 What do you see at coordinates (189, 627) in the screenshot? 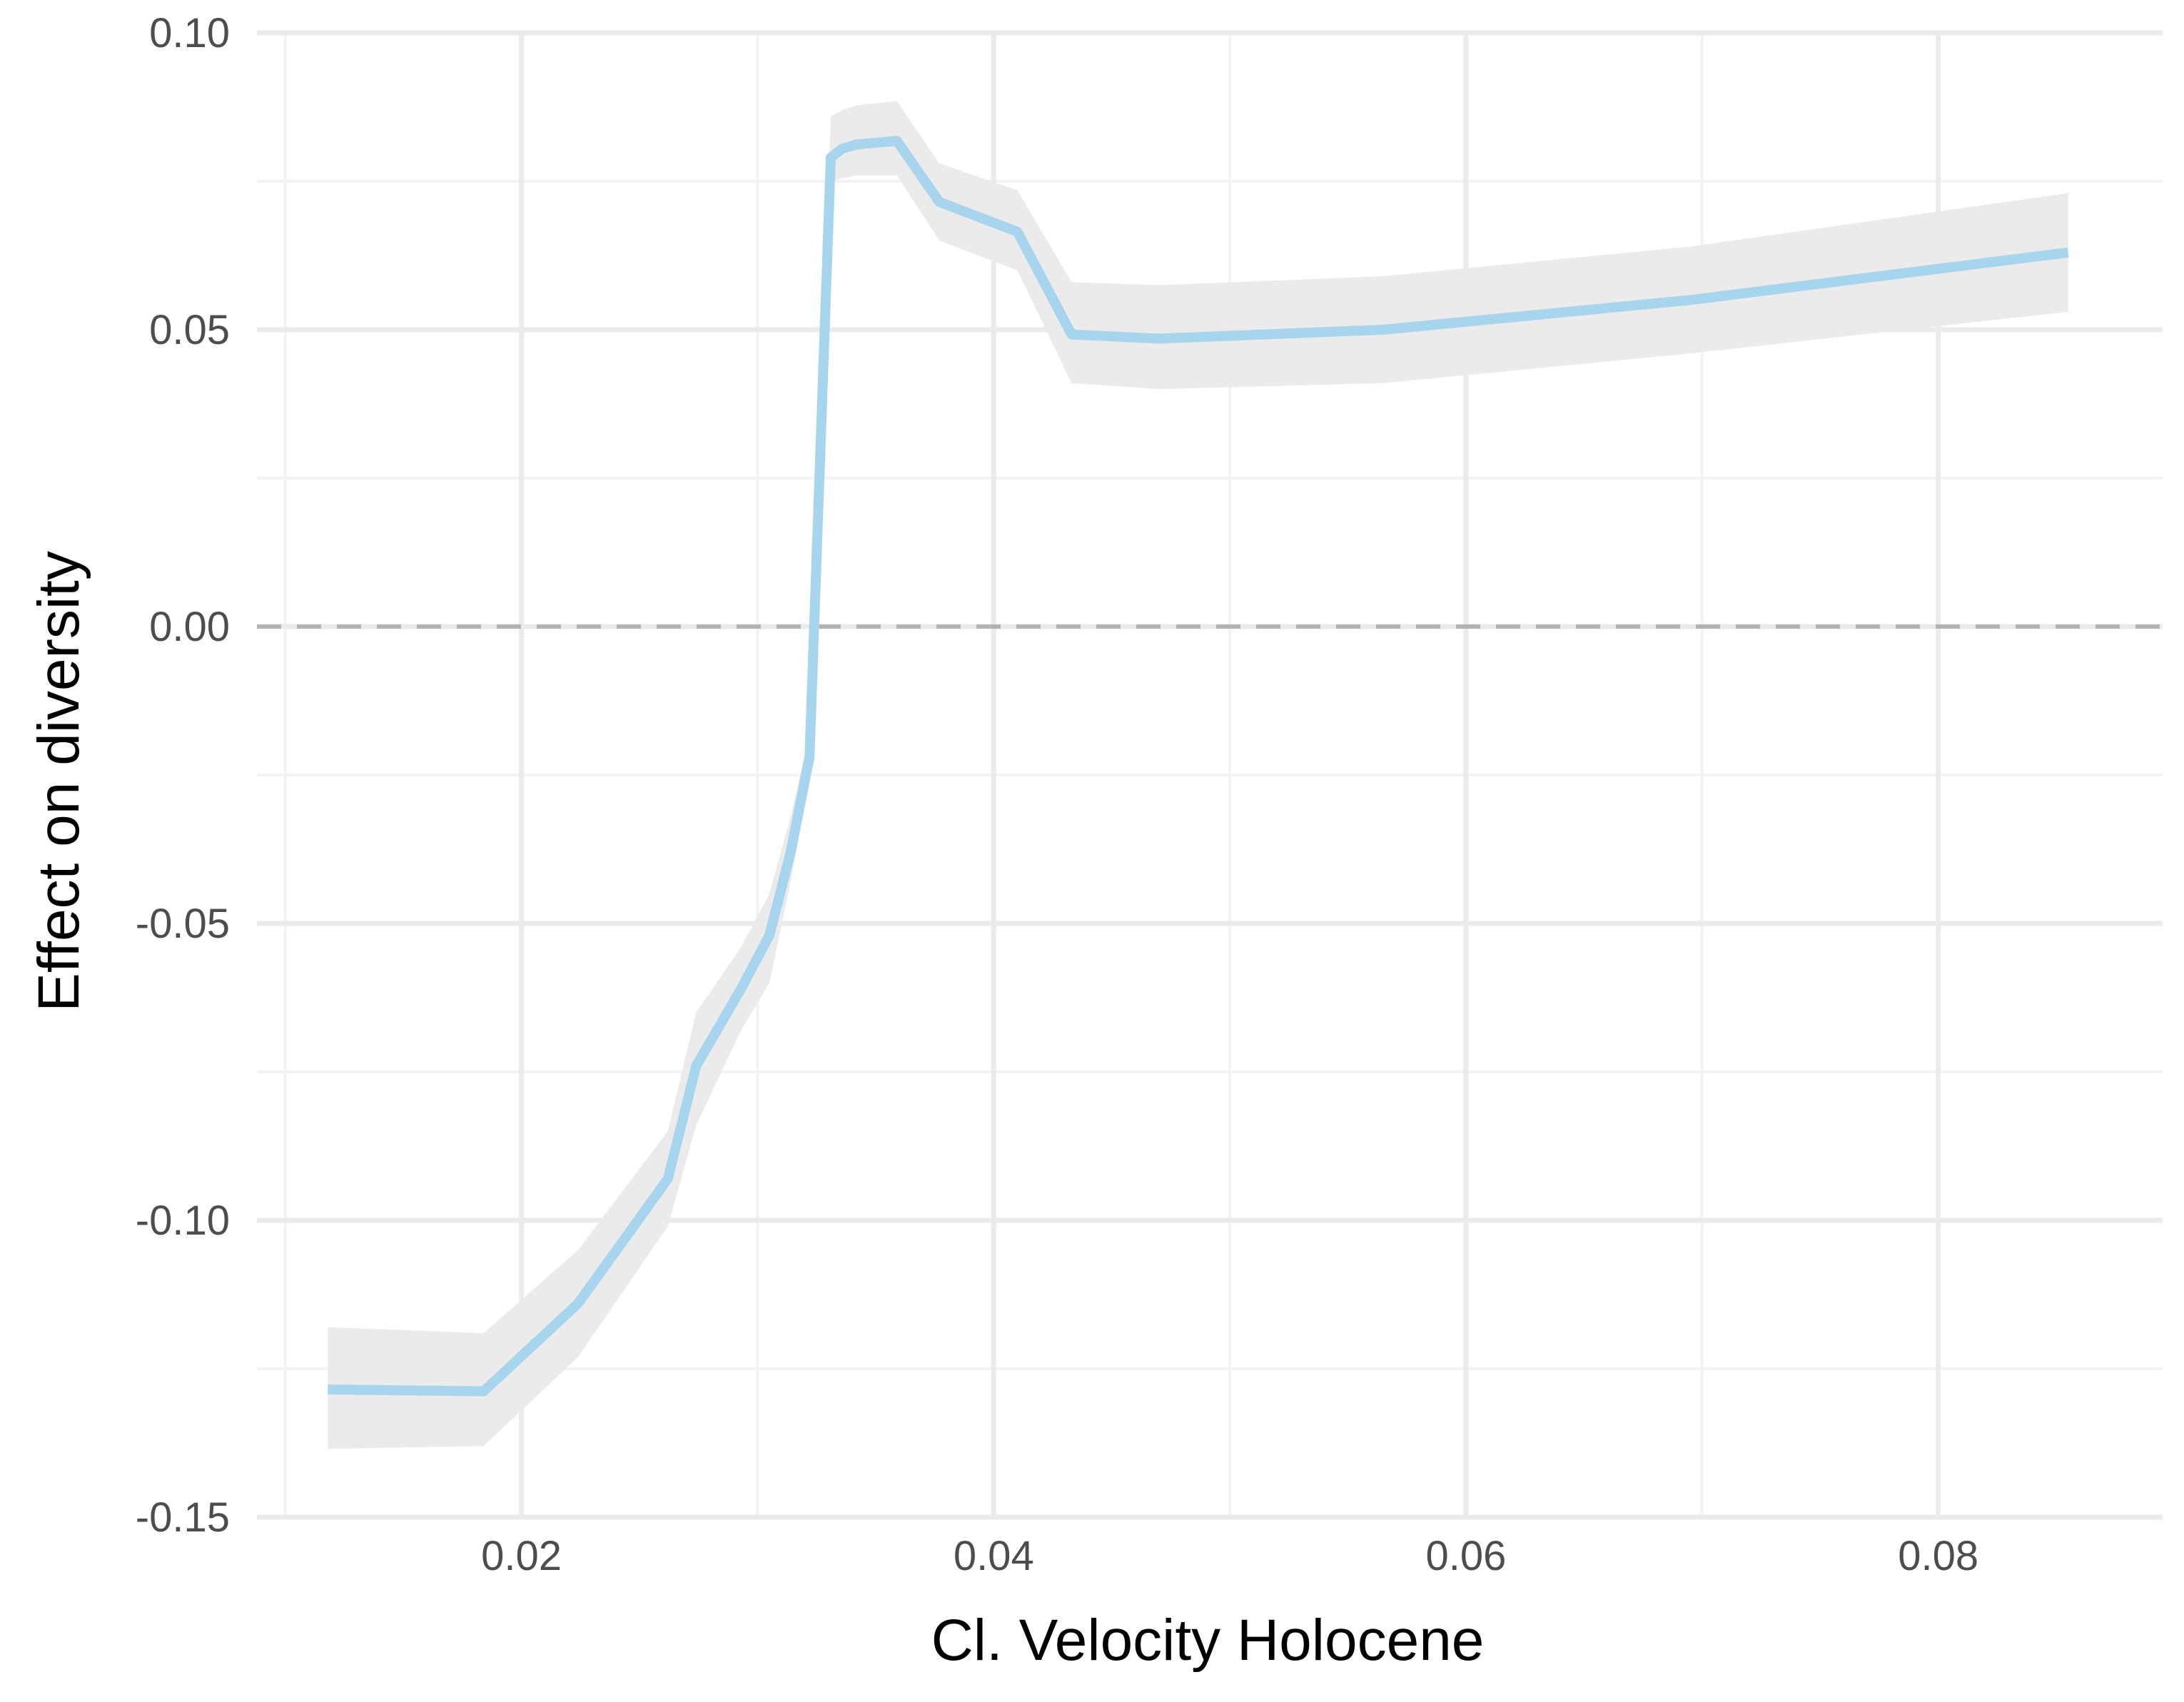
I see `y-tick-label: 0.00` at bounding box center [189, 627].